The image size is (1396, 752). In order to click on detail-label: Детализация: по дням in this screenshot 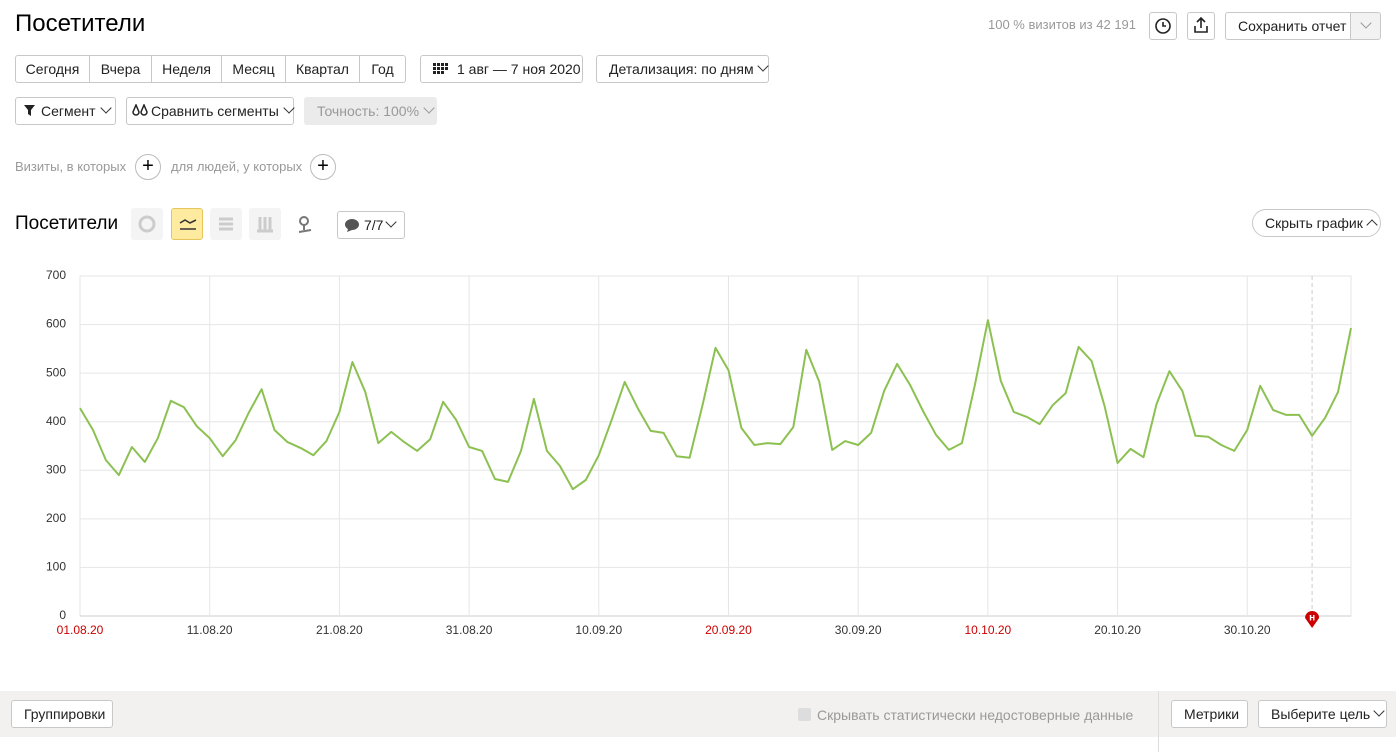, I will do `click(681, 69)`.